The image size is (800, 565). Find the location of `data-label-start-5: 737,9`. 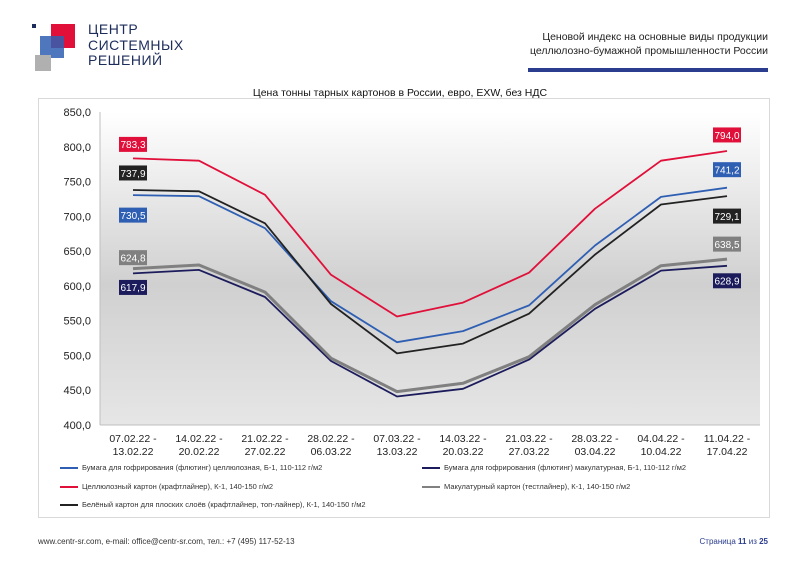

data-label-start-5: 737,9 is located at coordinates (132, 174).